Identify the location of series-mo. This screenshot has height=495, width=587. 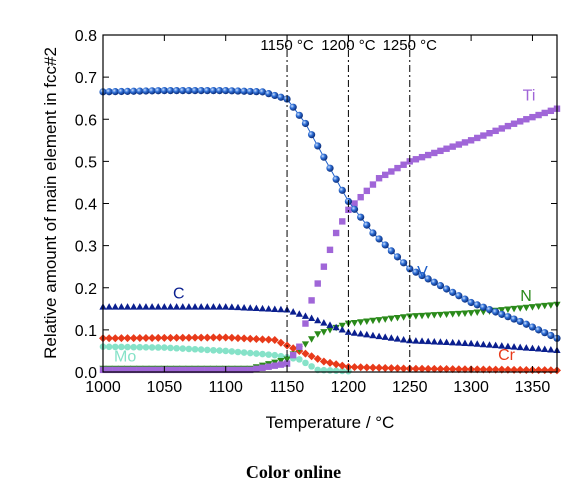
(225, 359).